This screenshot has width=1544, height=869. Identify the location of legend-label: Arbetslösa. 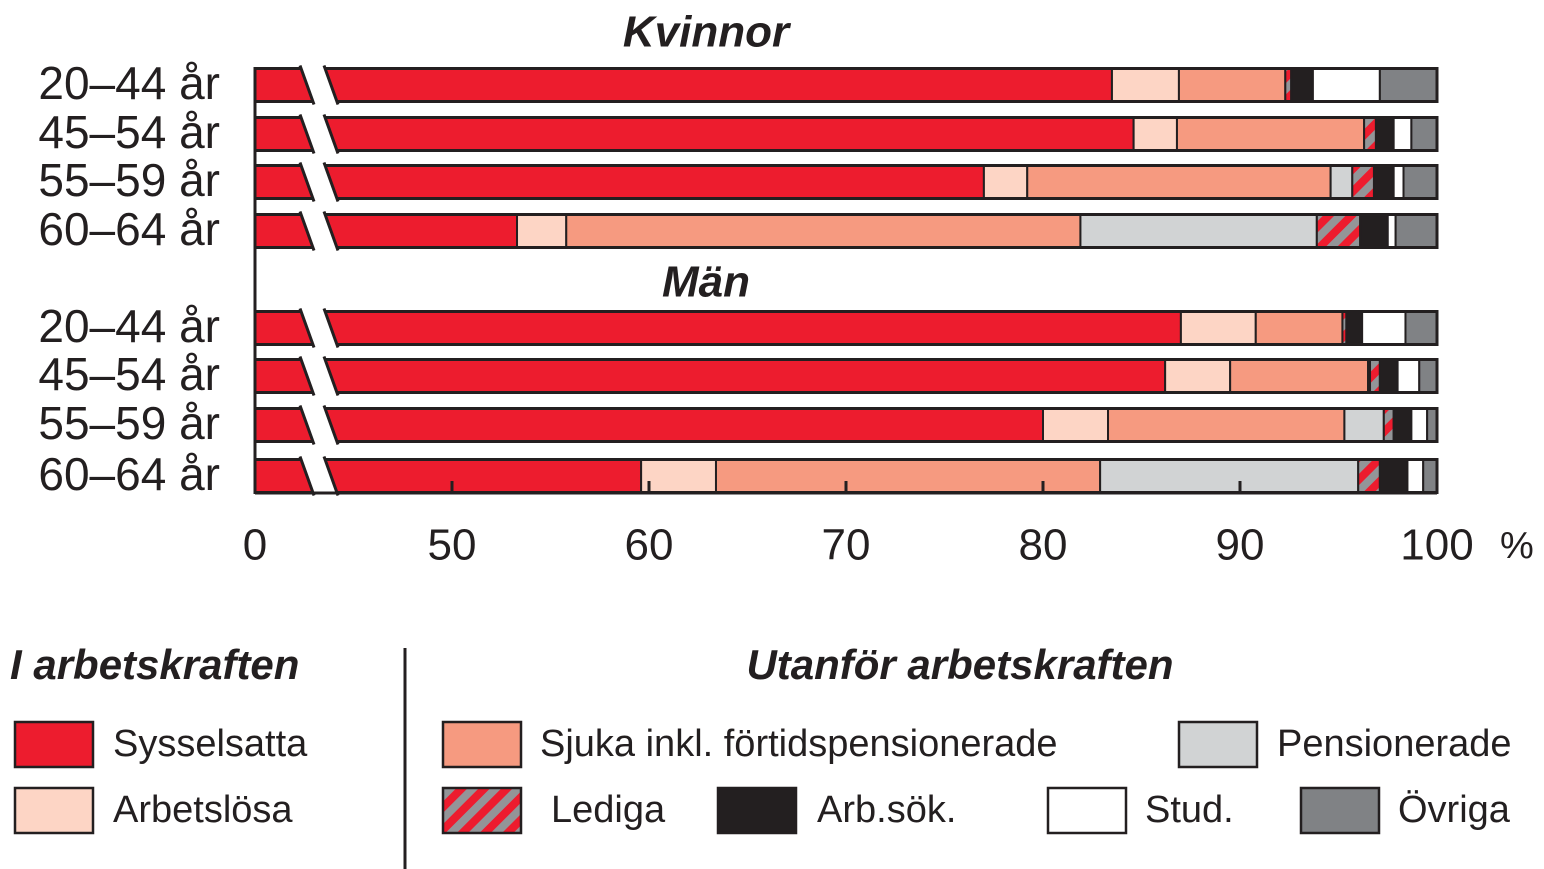
(203, 810).